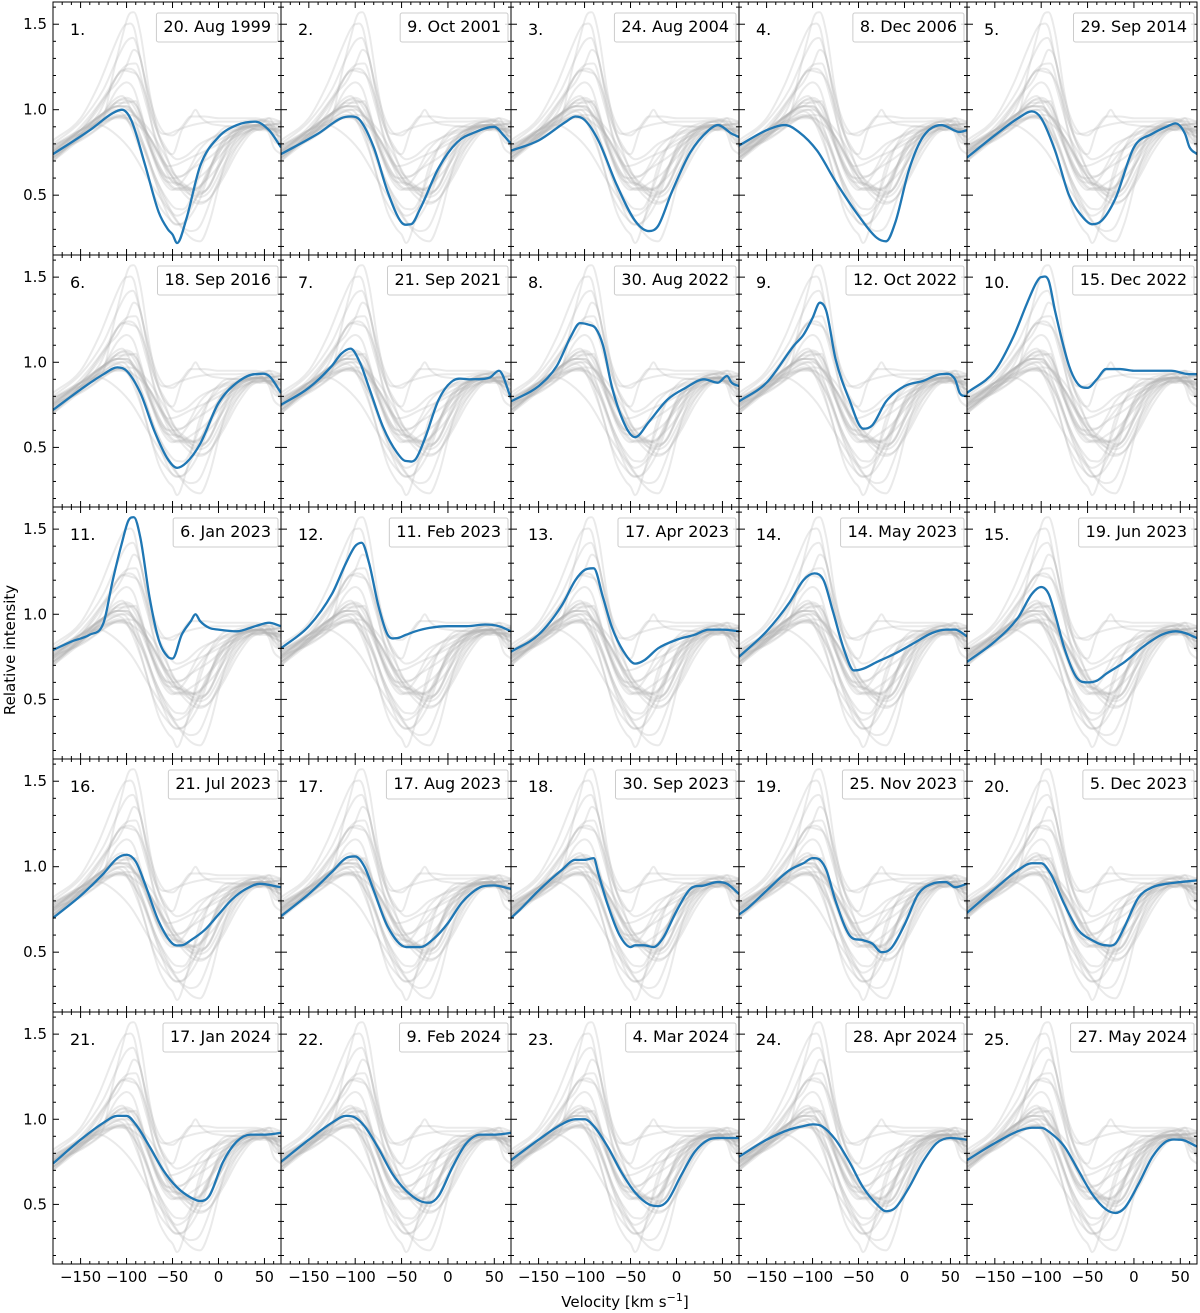  What do you see at coordinates (903, 784) in the screenshot?
I see `panel-date-label: 25. Nov 2023` at bounding box center [903, 784].